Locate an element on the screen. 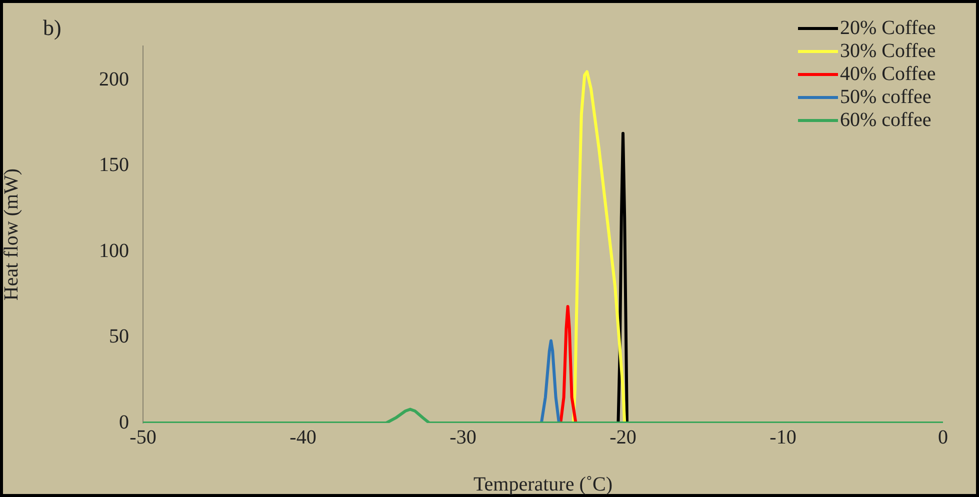  y-axis-title: Heat flow (mW) is located at coordinates (11, 234).